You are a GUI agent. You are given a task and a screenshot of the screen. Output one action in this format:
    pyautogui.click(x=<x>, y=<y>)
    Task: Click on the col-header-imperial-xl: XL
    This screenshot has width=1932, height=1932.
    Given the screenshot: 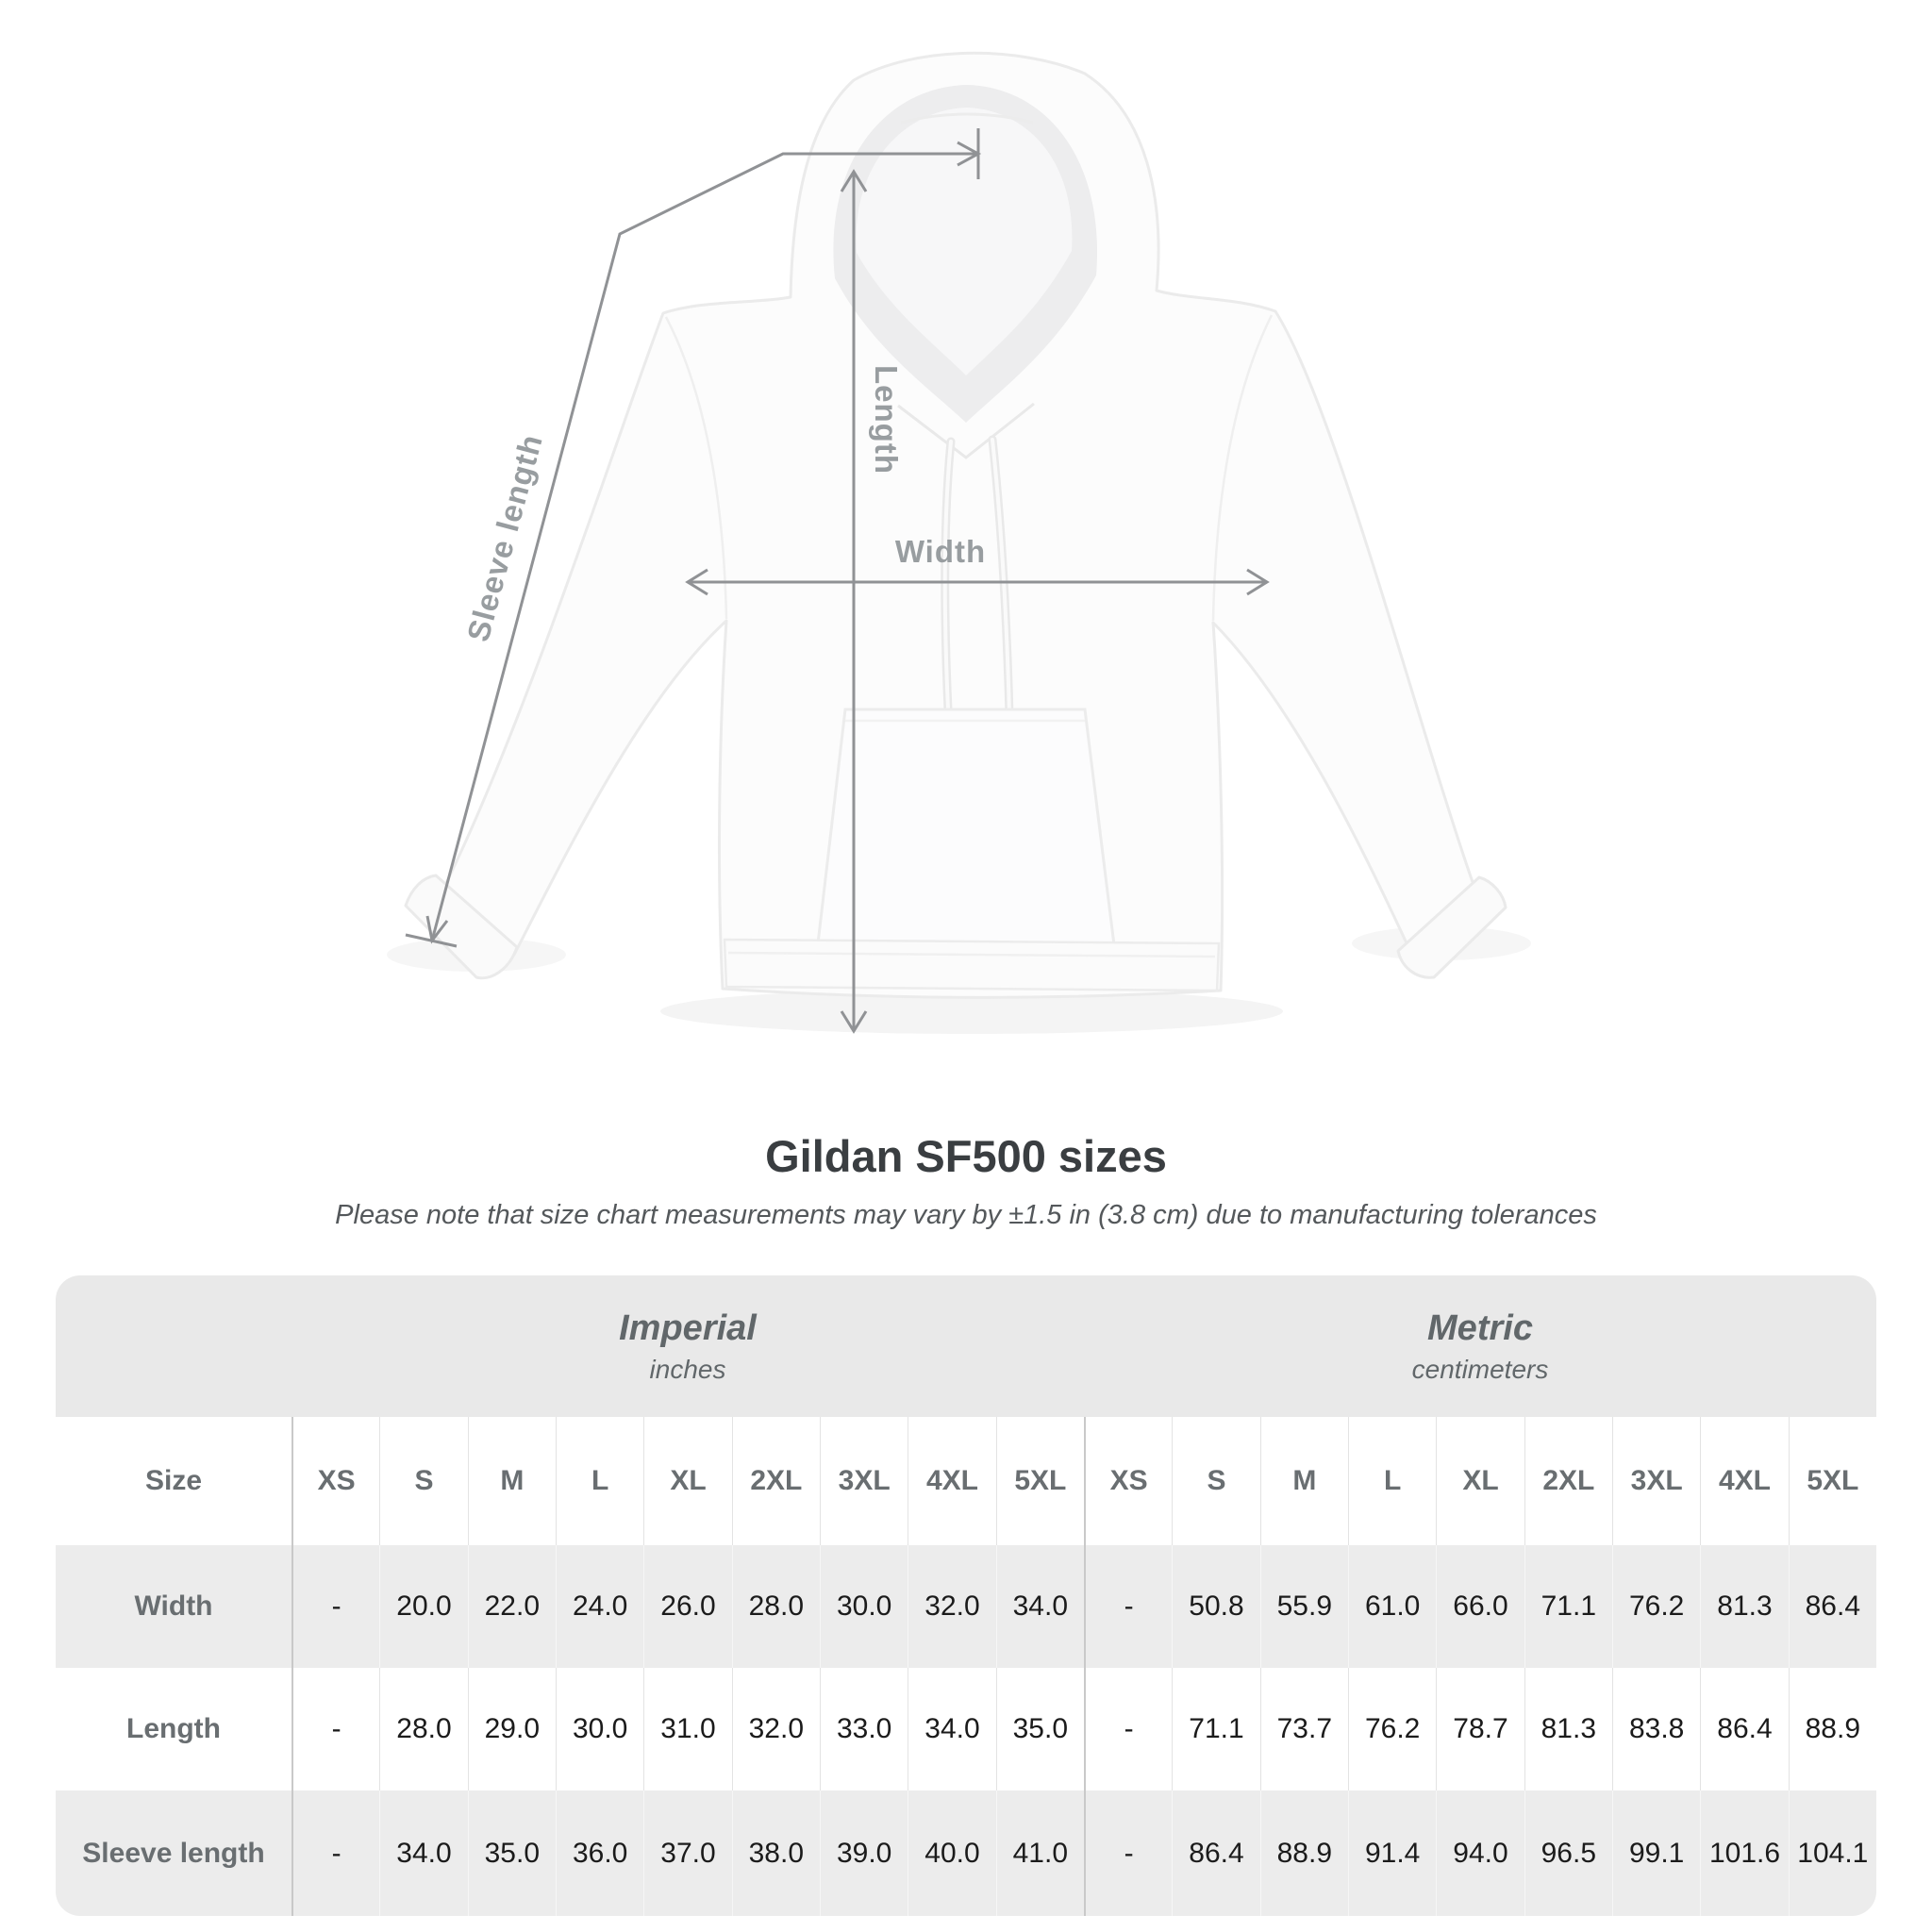 What is the action you would take?
    pyautogui.click(x=687, y=1481)
    